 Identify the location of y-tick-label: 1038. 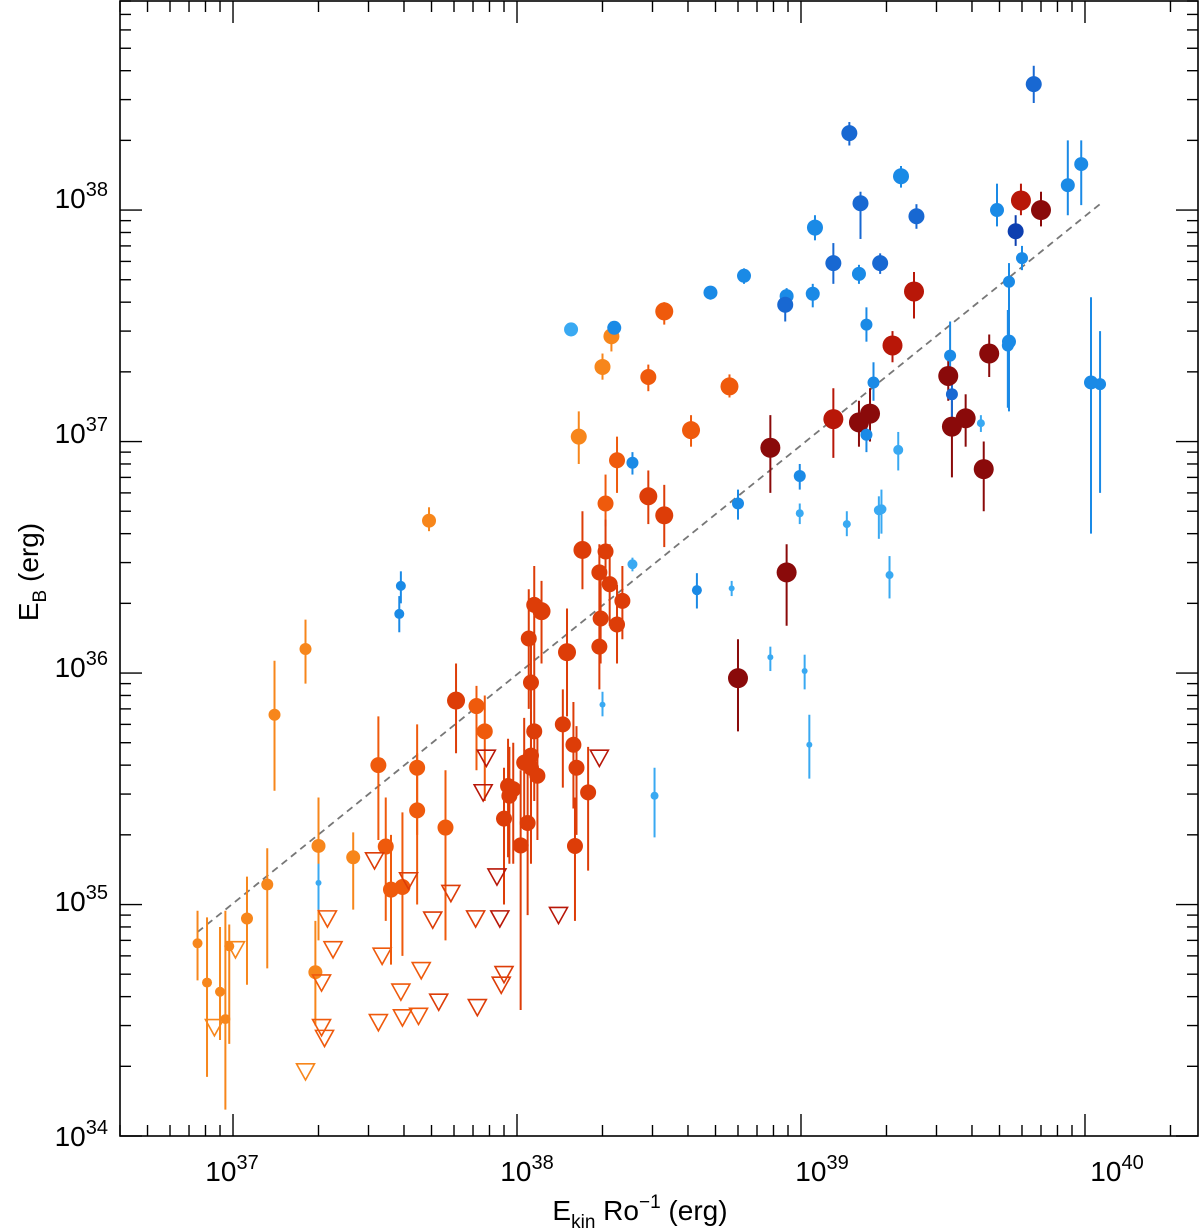
(81, 196).